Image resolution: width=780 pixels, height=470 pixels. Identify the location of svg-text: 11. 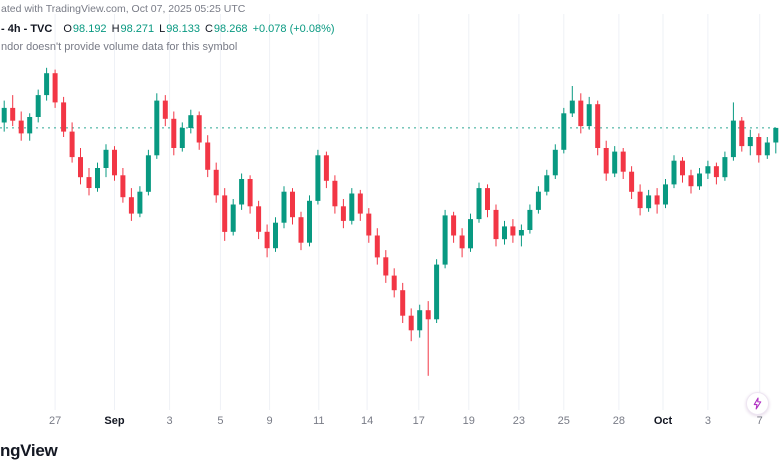
(318, 421).